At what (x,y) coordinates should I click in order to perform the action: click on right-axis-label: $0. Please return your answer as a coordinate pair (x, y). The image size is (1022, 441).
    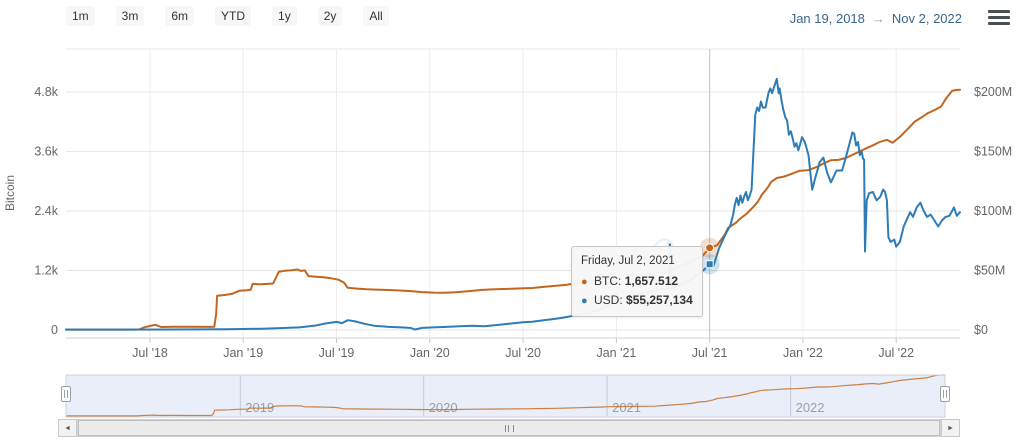
    Looking at the image, I should click on (981, 330).